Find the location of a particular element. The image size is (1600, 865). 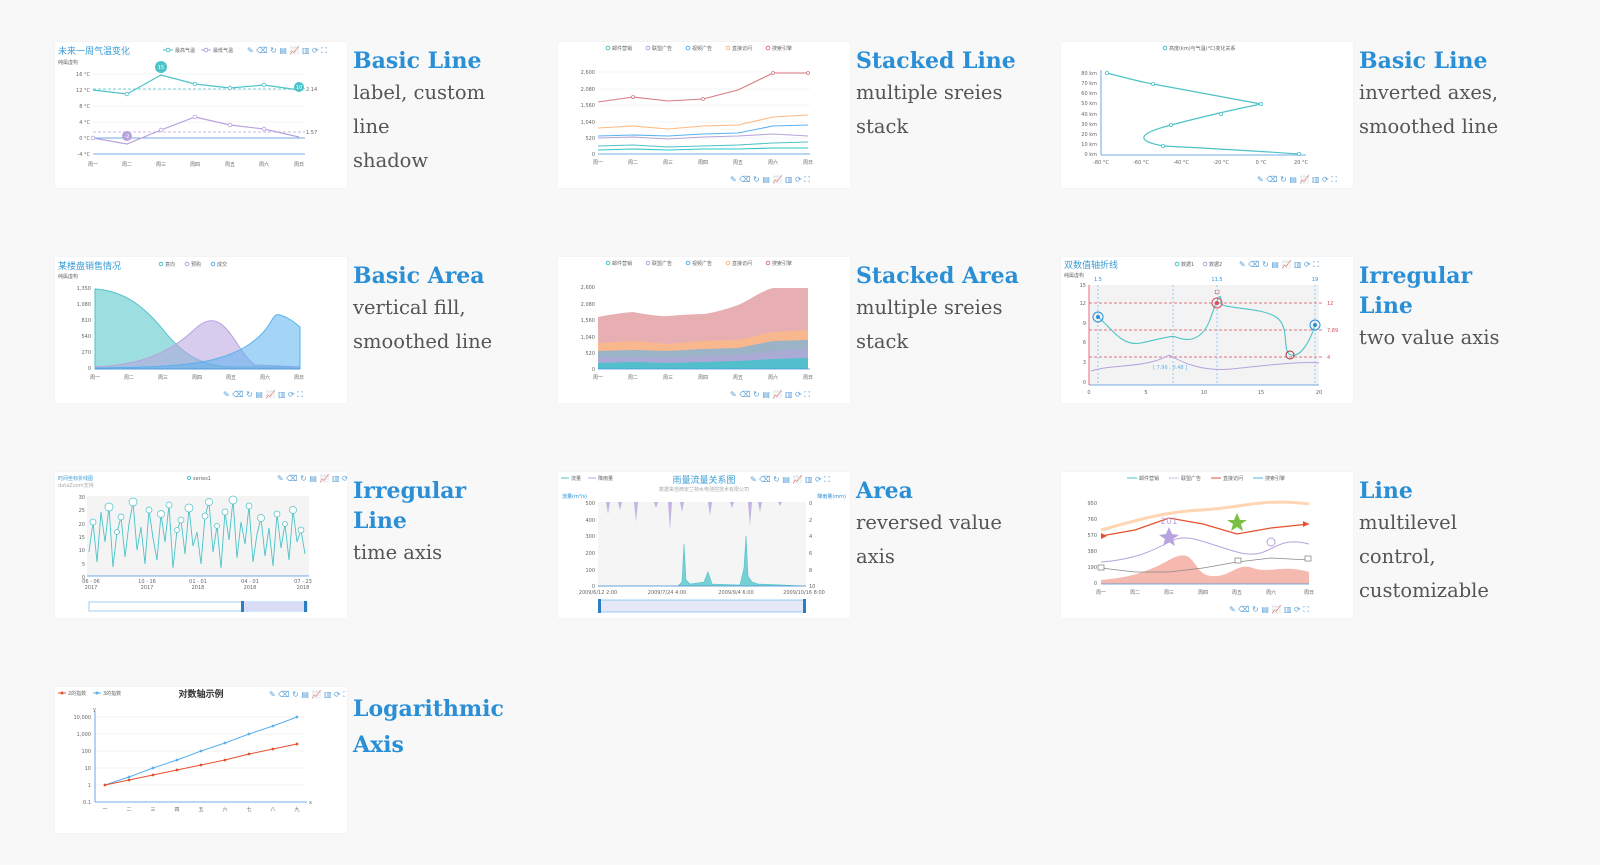

y-tick: 15 is located at coordinates (1083, 286).